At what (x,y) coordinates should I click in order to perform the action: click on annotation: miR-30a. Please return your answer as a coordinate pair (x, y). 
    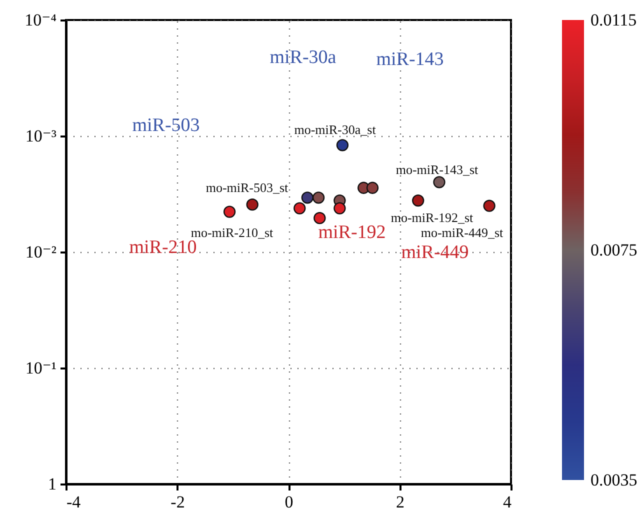
    Looking at the image, I should click on (303, 57).